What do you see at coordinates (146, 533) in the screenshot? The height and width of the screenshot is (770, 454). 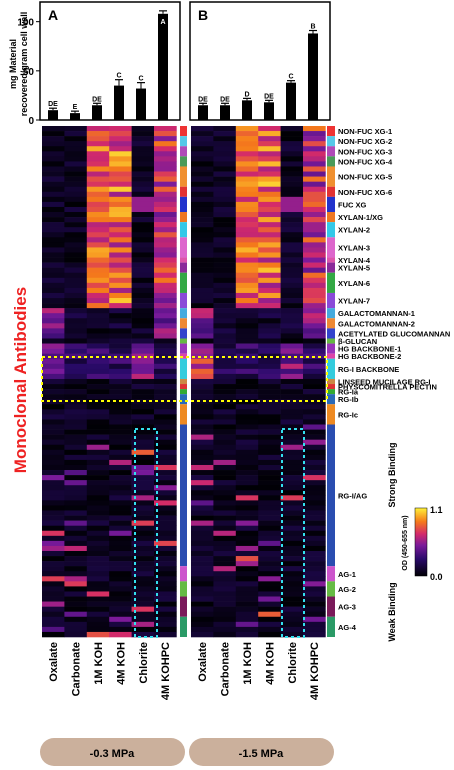 I see `chlorite-highlight-box-a` at bounding box center [146, 533].